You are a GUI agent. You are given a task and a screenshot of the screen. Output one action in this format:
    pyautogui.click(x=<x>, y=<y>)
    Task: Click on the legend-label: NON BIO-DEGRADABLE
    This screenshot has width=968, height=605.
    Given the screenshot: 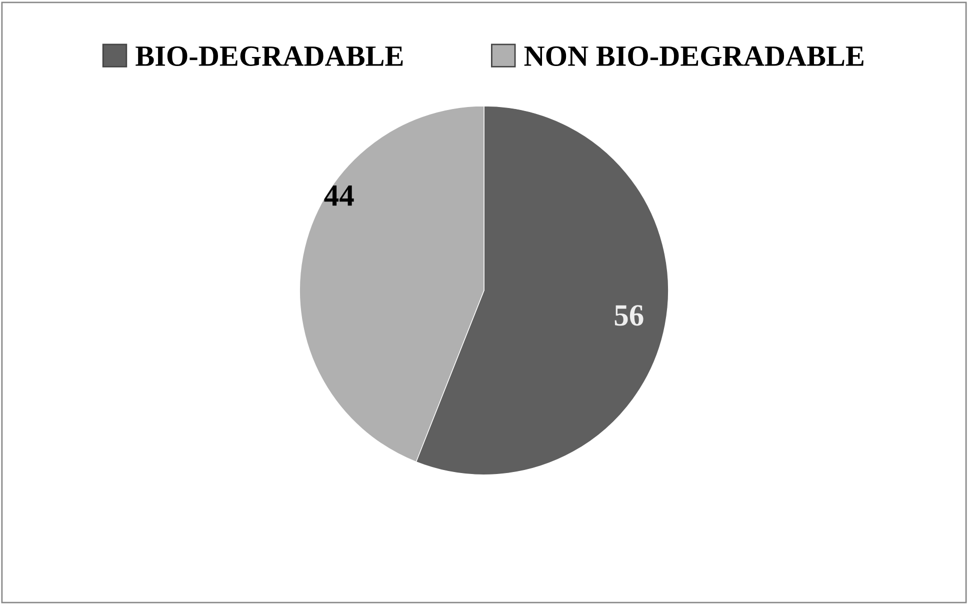 What is the action you would take?
    pyautogui.click(x=694, y=56)
    